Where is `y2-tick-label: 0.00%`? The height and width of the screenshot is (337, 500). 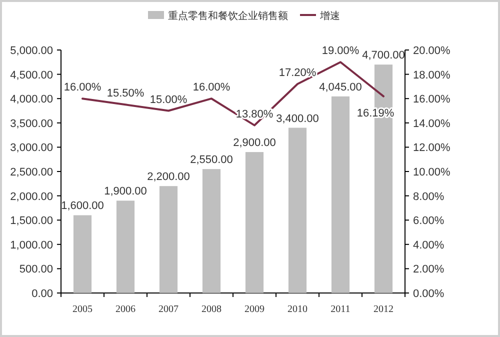 y2-tick-label: 0.00% is located at coordinates (428, 294).